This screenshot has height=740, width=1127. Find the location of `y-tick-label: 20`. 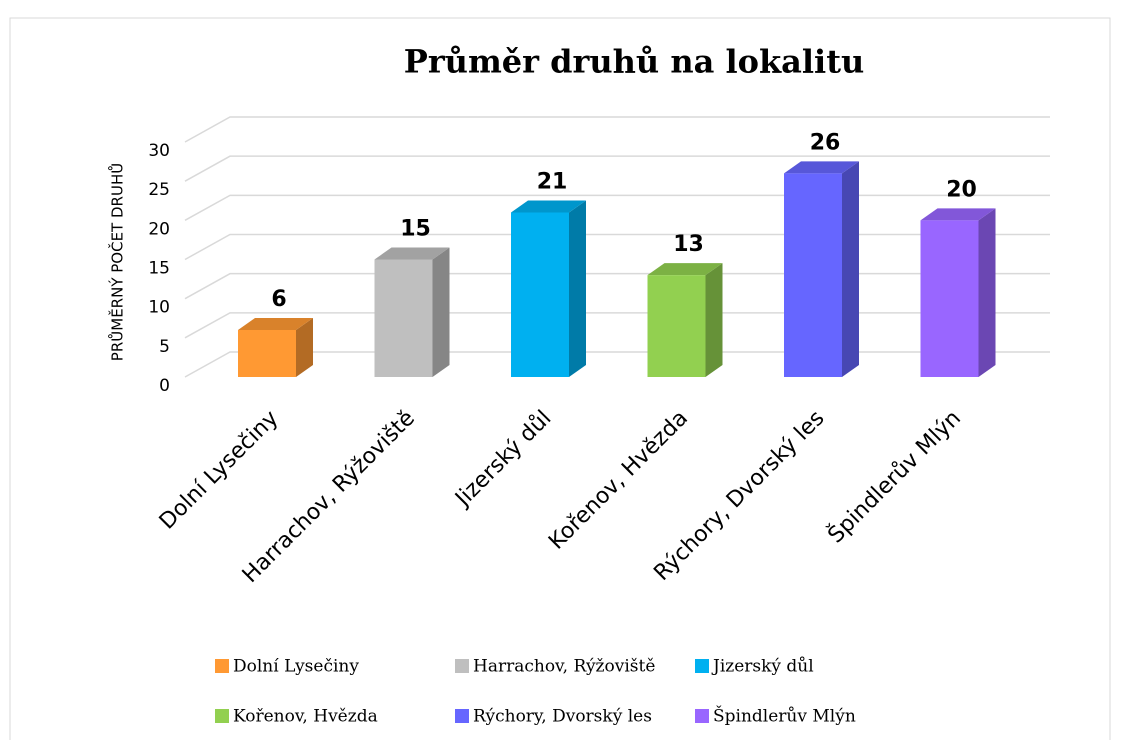

y-tick-label: 20 is located at coordinates (159, 229).